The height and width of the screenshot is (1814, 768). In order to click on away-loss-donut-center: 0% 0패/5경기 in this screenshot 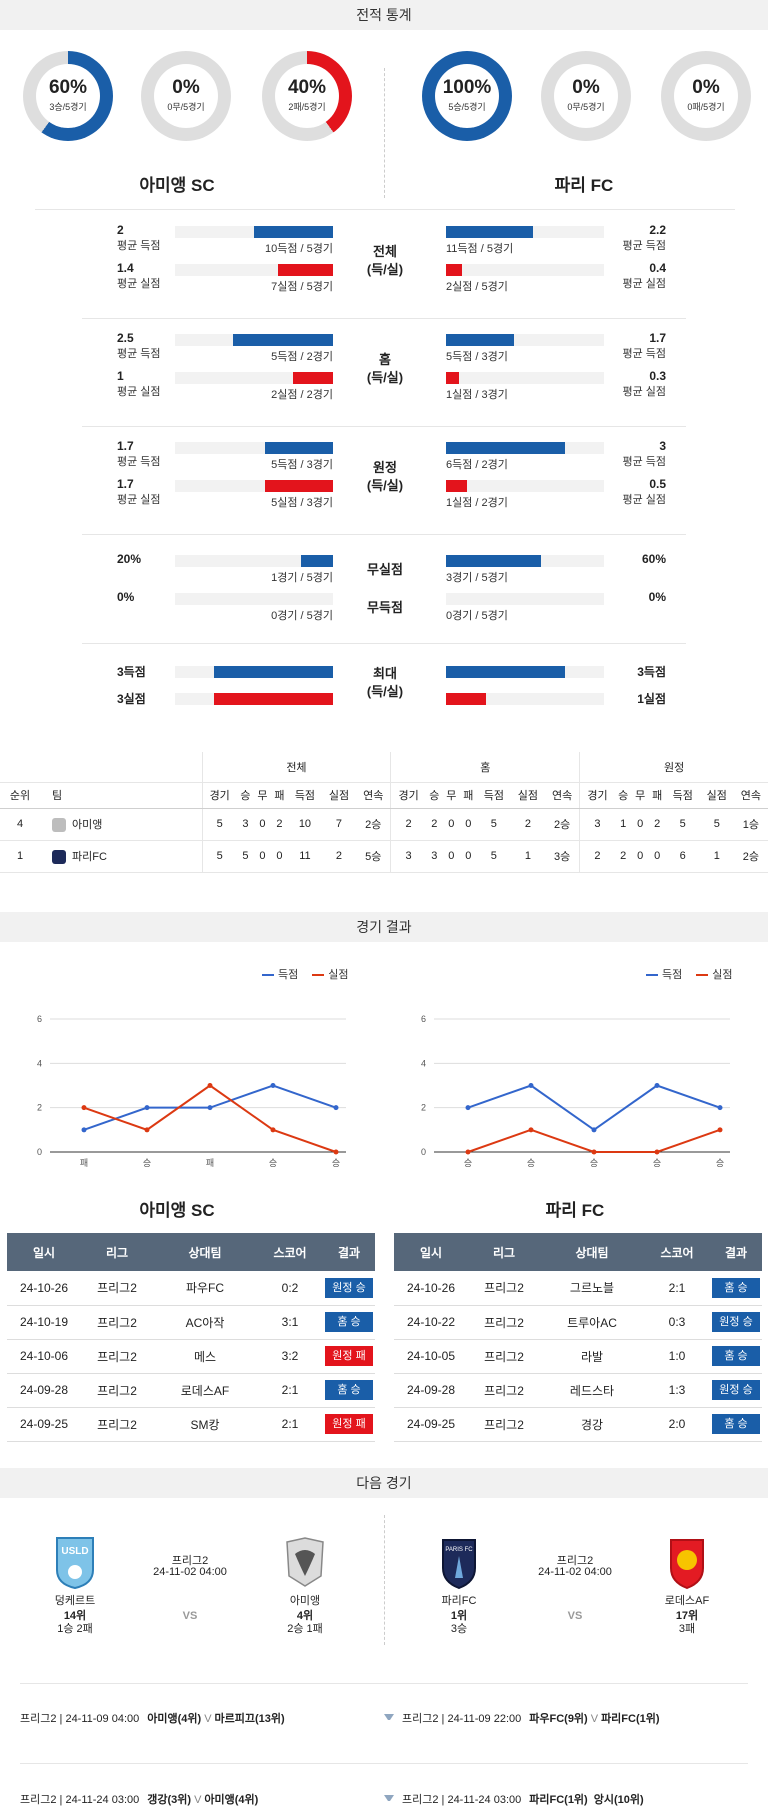, I will do `click(706, 96)`.